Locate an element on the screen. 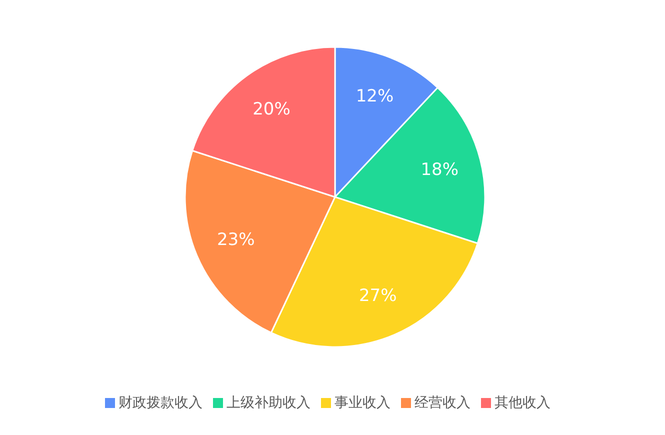 This screenshot has height=435, width=665. legend-label: 其他收入 is located at coordinates (522, 403).